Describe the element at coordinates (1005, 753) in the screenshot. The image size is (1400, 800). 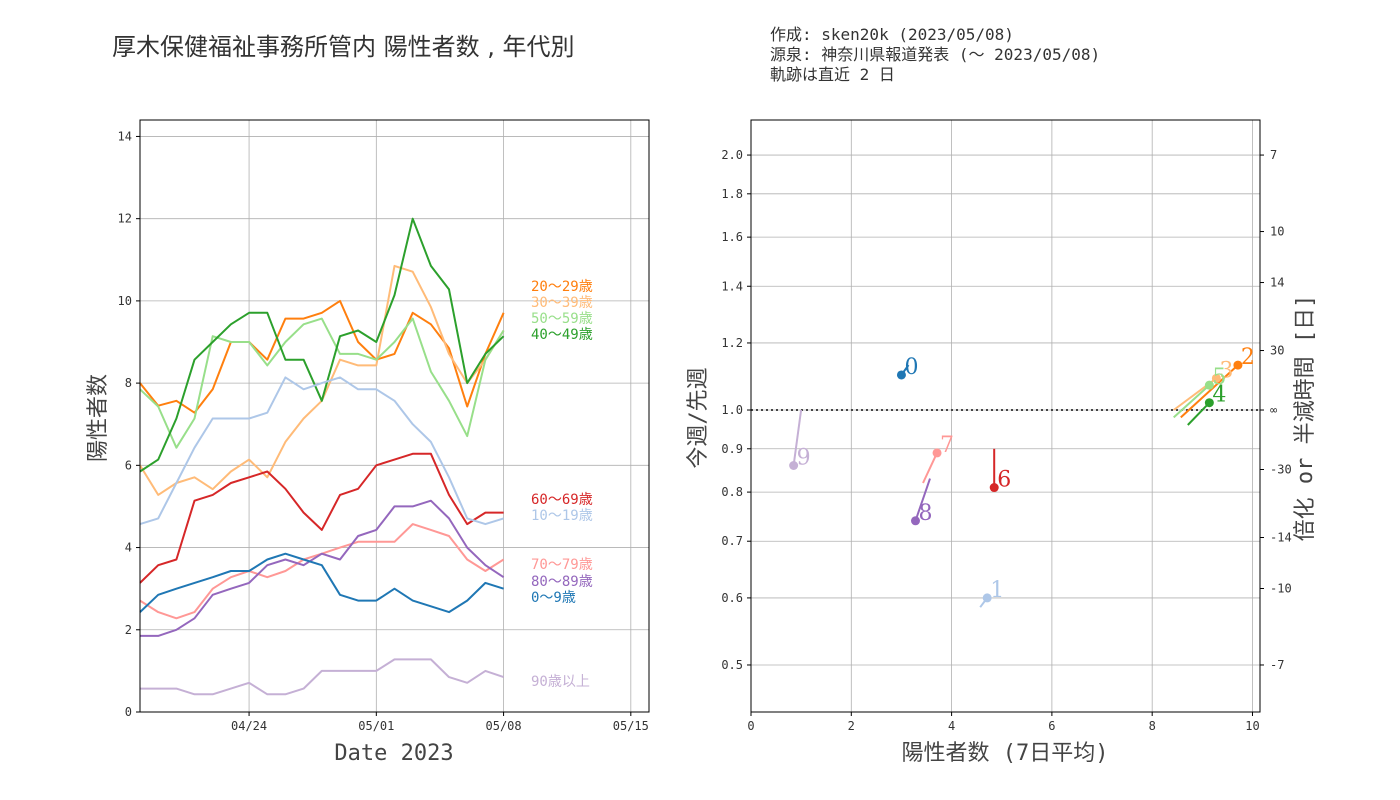
I see `right-x-axis-label: 陽性者数 (7日平均)` at that location.